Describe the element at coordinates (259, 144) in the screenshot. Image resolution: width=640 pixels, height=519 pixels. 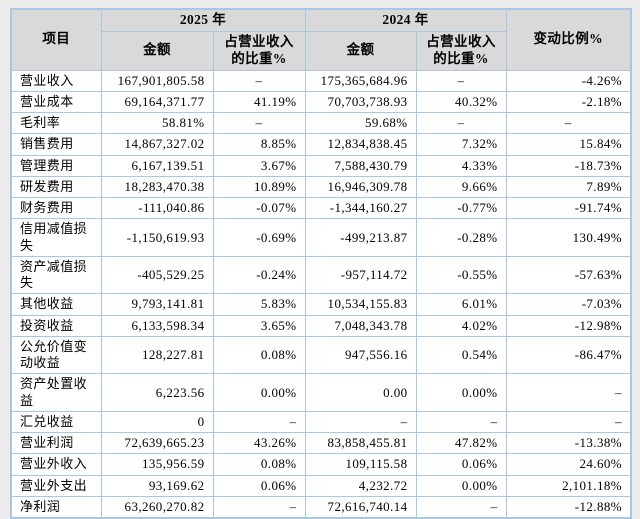
I see `table-cell: 8.85%` at that location.